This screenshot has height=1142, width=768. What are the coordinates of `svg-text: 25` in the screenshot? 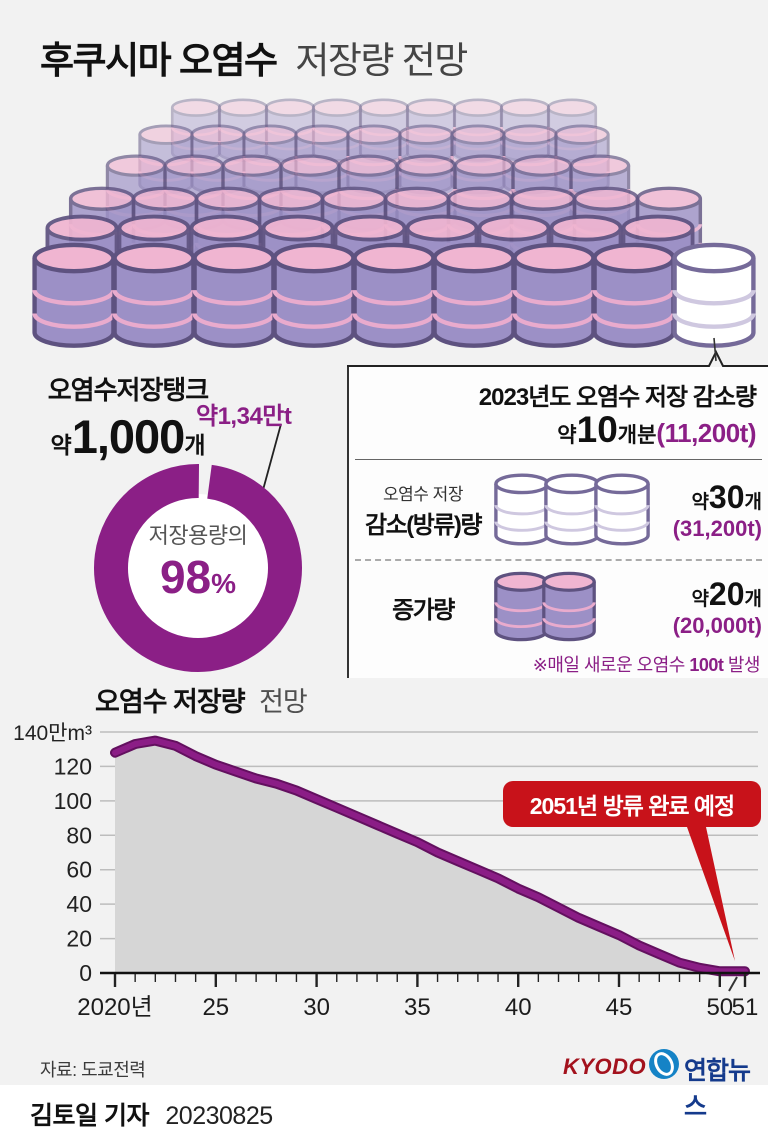 It's located at (215, 1007).